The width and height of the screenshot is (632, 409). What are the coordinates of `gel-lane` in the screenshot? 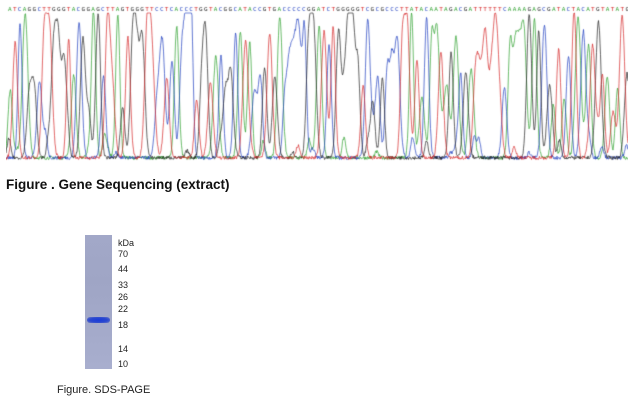 It's located at (98, 302).